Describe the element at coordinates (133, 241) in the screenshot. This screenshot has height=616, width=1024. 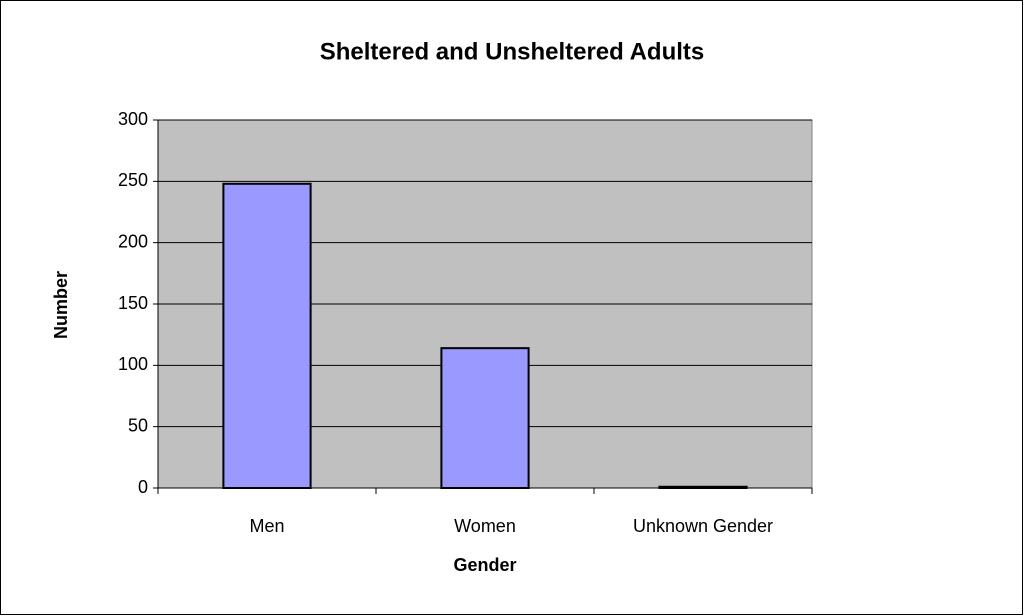
I see `y-tick-label: 200` at that location.